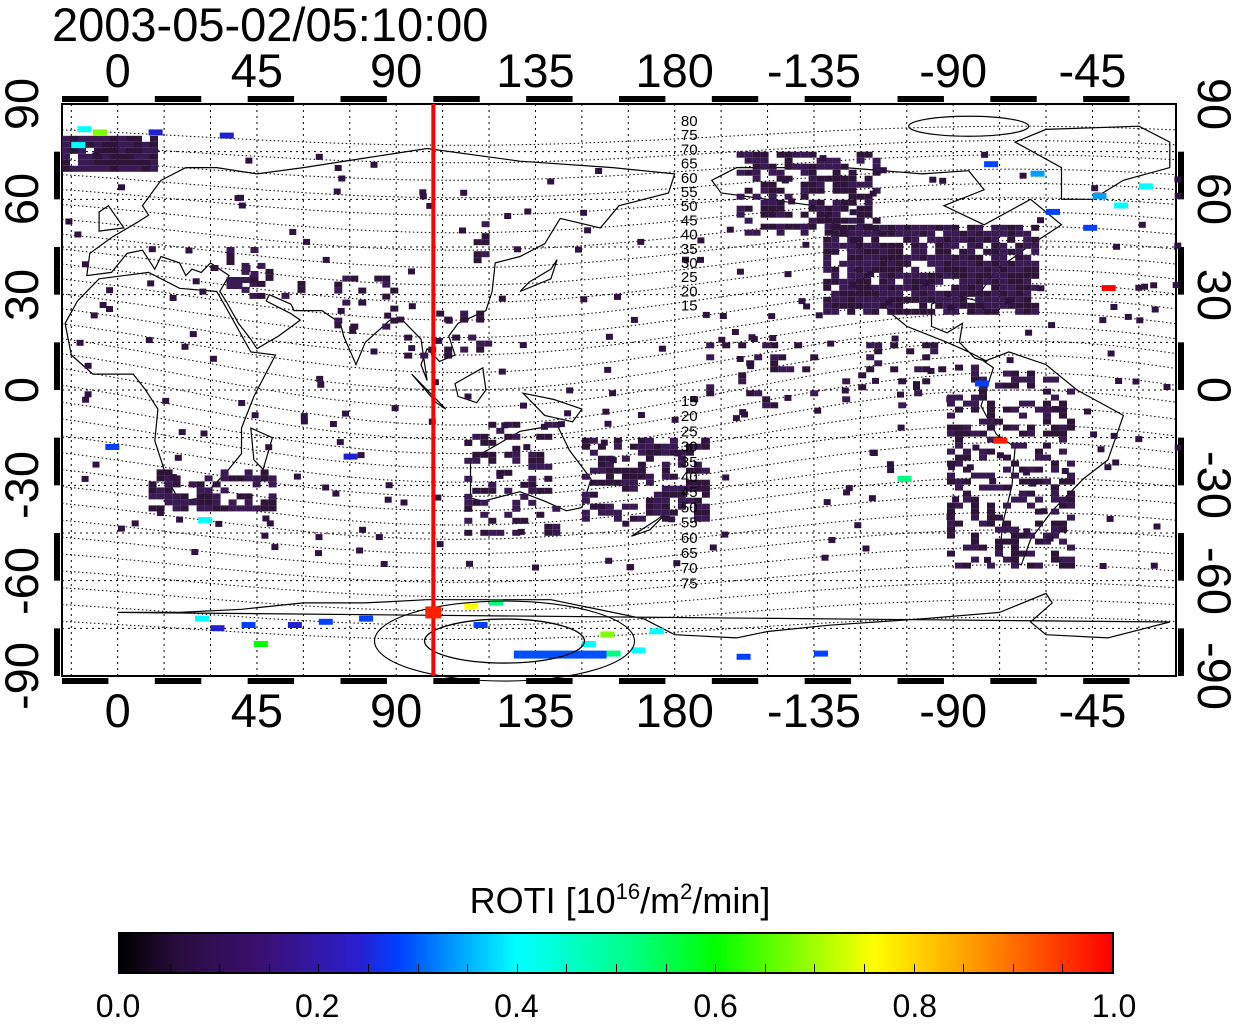 The image size is (1240, 1024). What do you see at coordinates (619, 310) in the screenshot?
I see `magnetic-latitude-contour` at bounding box center [619, 310].